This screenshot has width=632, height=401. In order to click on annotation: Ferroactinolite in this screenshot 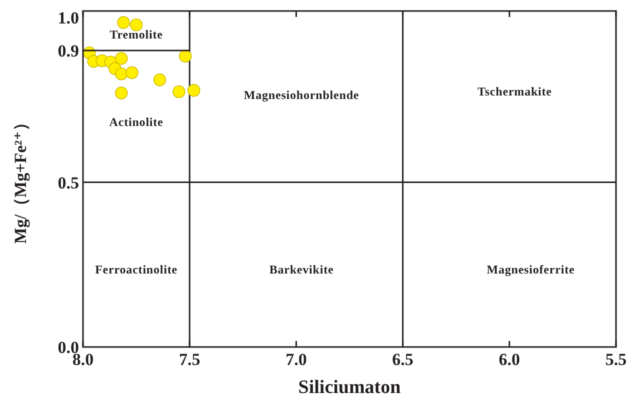, I will do `click(136, 269)`.